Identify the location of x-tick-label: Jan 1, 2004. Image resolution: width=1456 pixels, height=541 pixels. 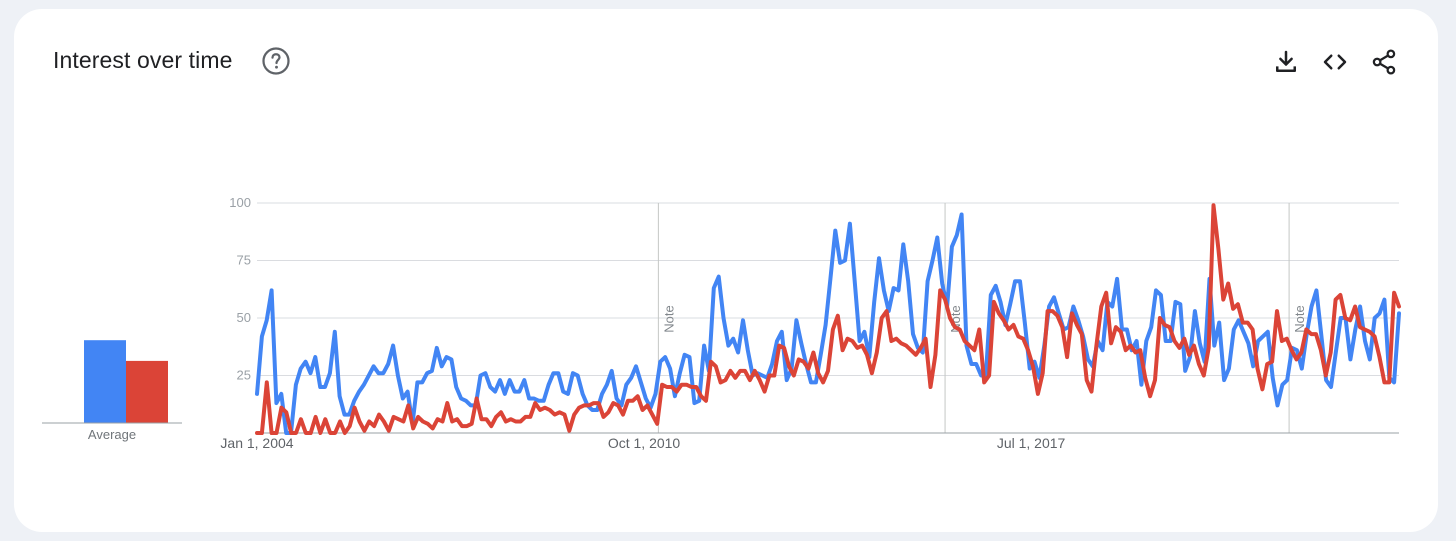
(256, 443).